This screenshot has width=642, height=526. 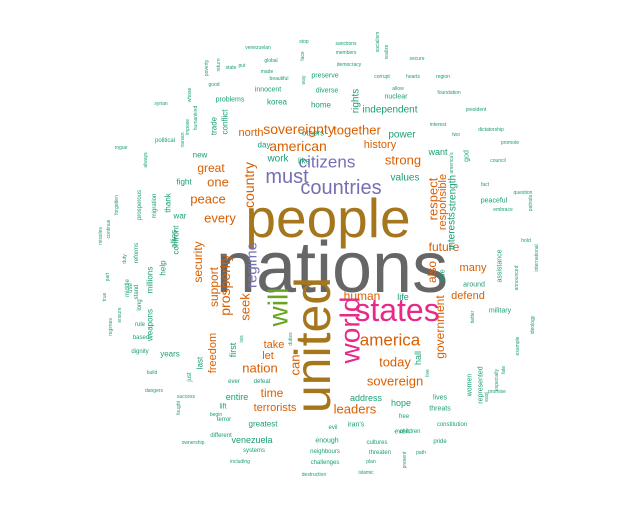 I want to click on cloud-word: begin, so click(x=216, y=415).